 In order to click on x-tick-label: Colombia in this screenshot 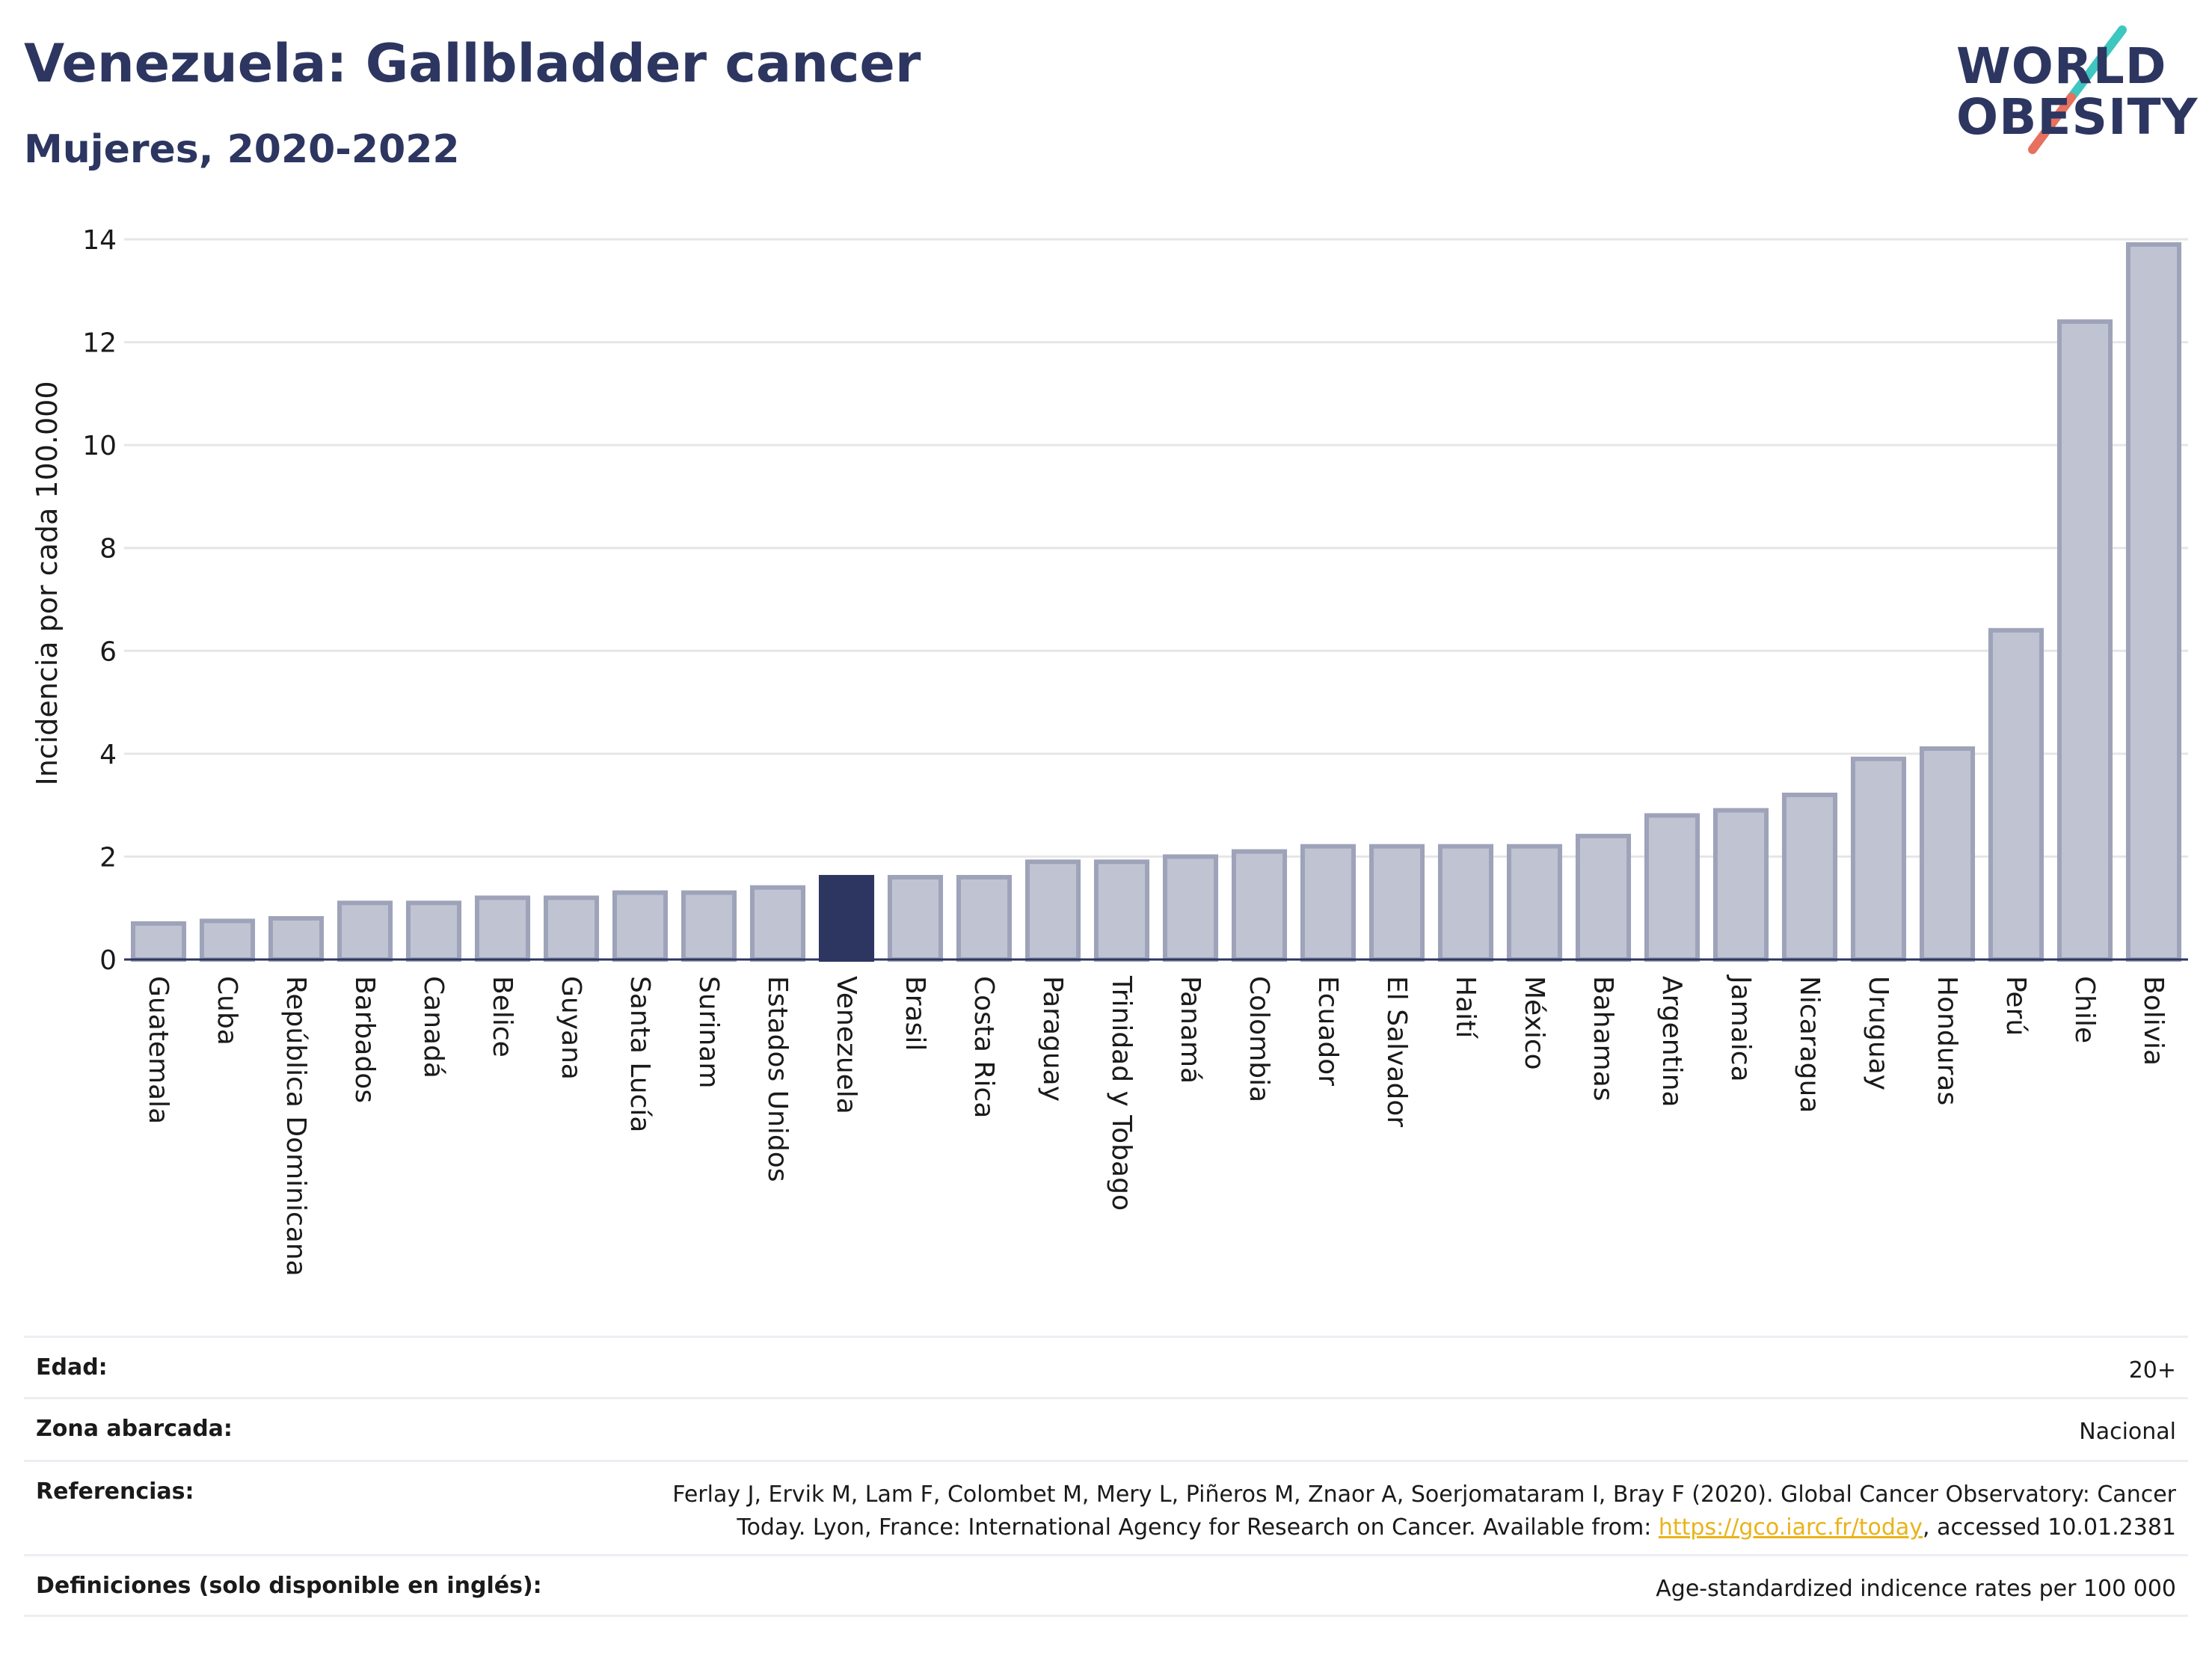, I will do `click(1259, 1039)`.